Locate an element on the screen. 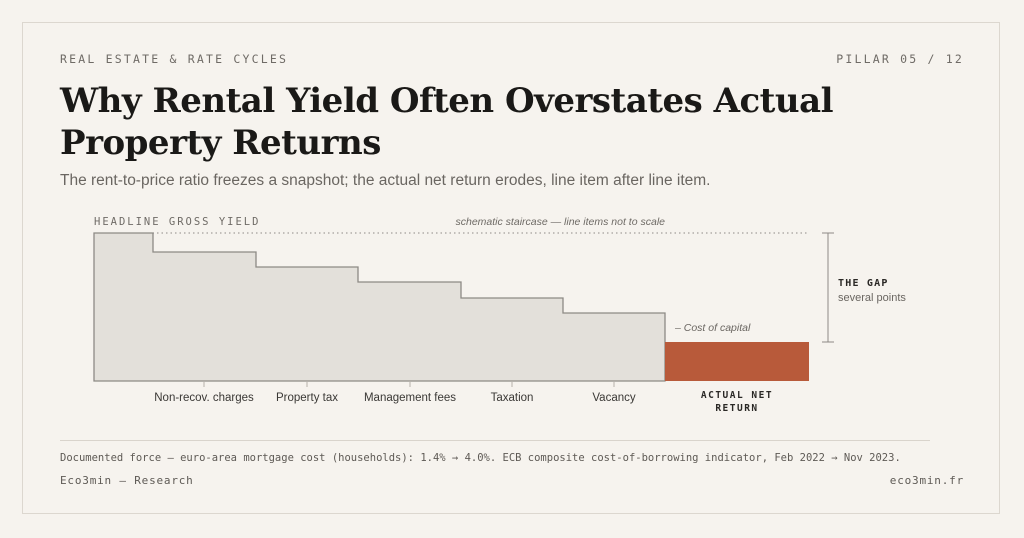 The image size is (1024, 538). footer-divider is located at coordinates (495, 440).